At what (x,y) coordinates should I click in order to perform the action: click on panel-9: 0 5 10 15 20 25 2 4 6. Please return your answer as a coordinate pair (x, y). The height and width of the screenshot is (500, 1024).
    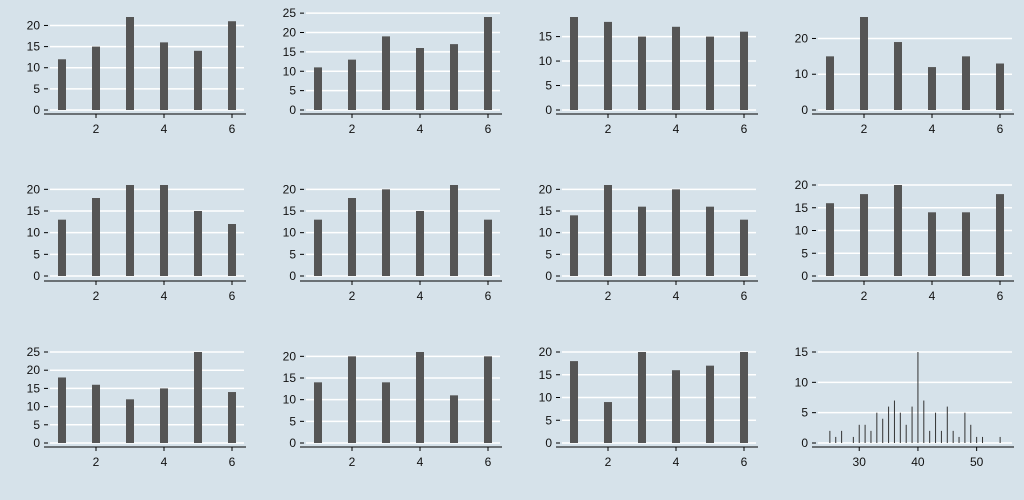
    Looking at the image, I should click on (136, 407).